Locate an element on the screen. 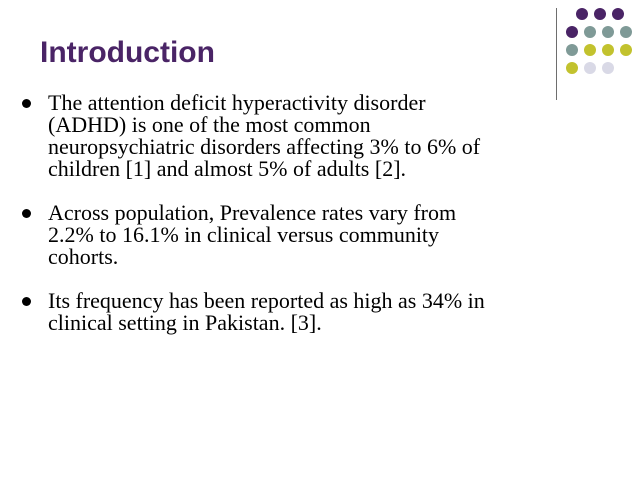 The image size is (638, 479). divider-line is located at coordinates (556, 54).